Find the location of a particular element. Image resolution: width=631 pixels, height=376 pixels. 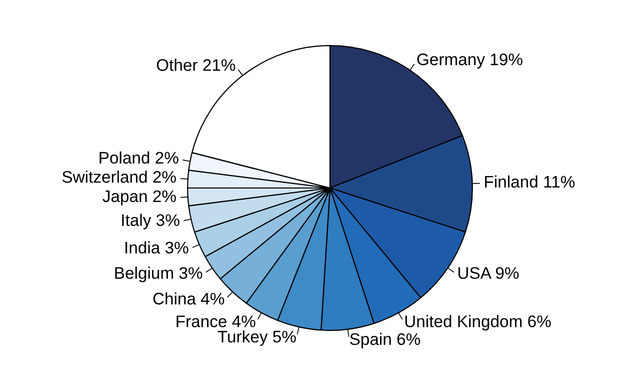

slice-label: Spain 6% is located at coordinates (385, 340).